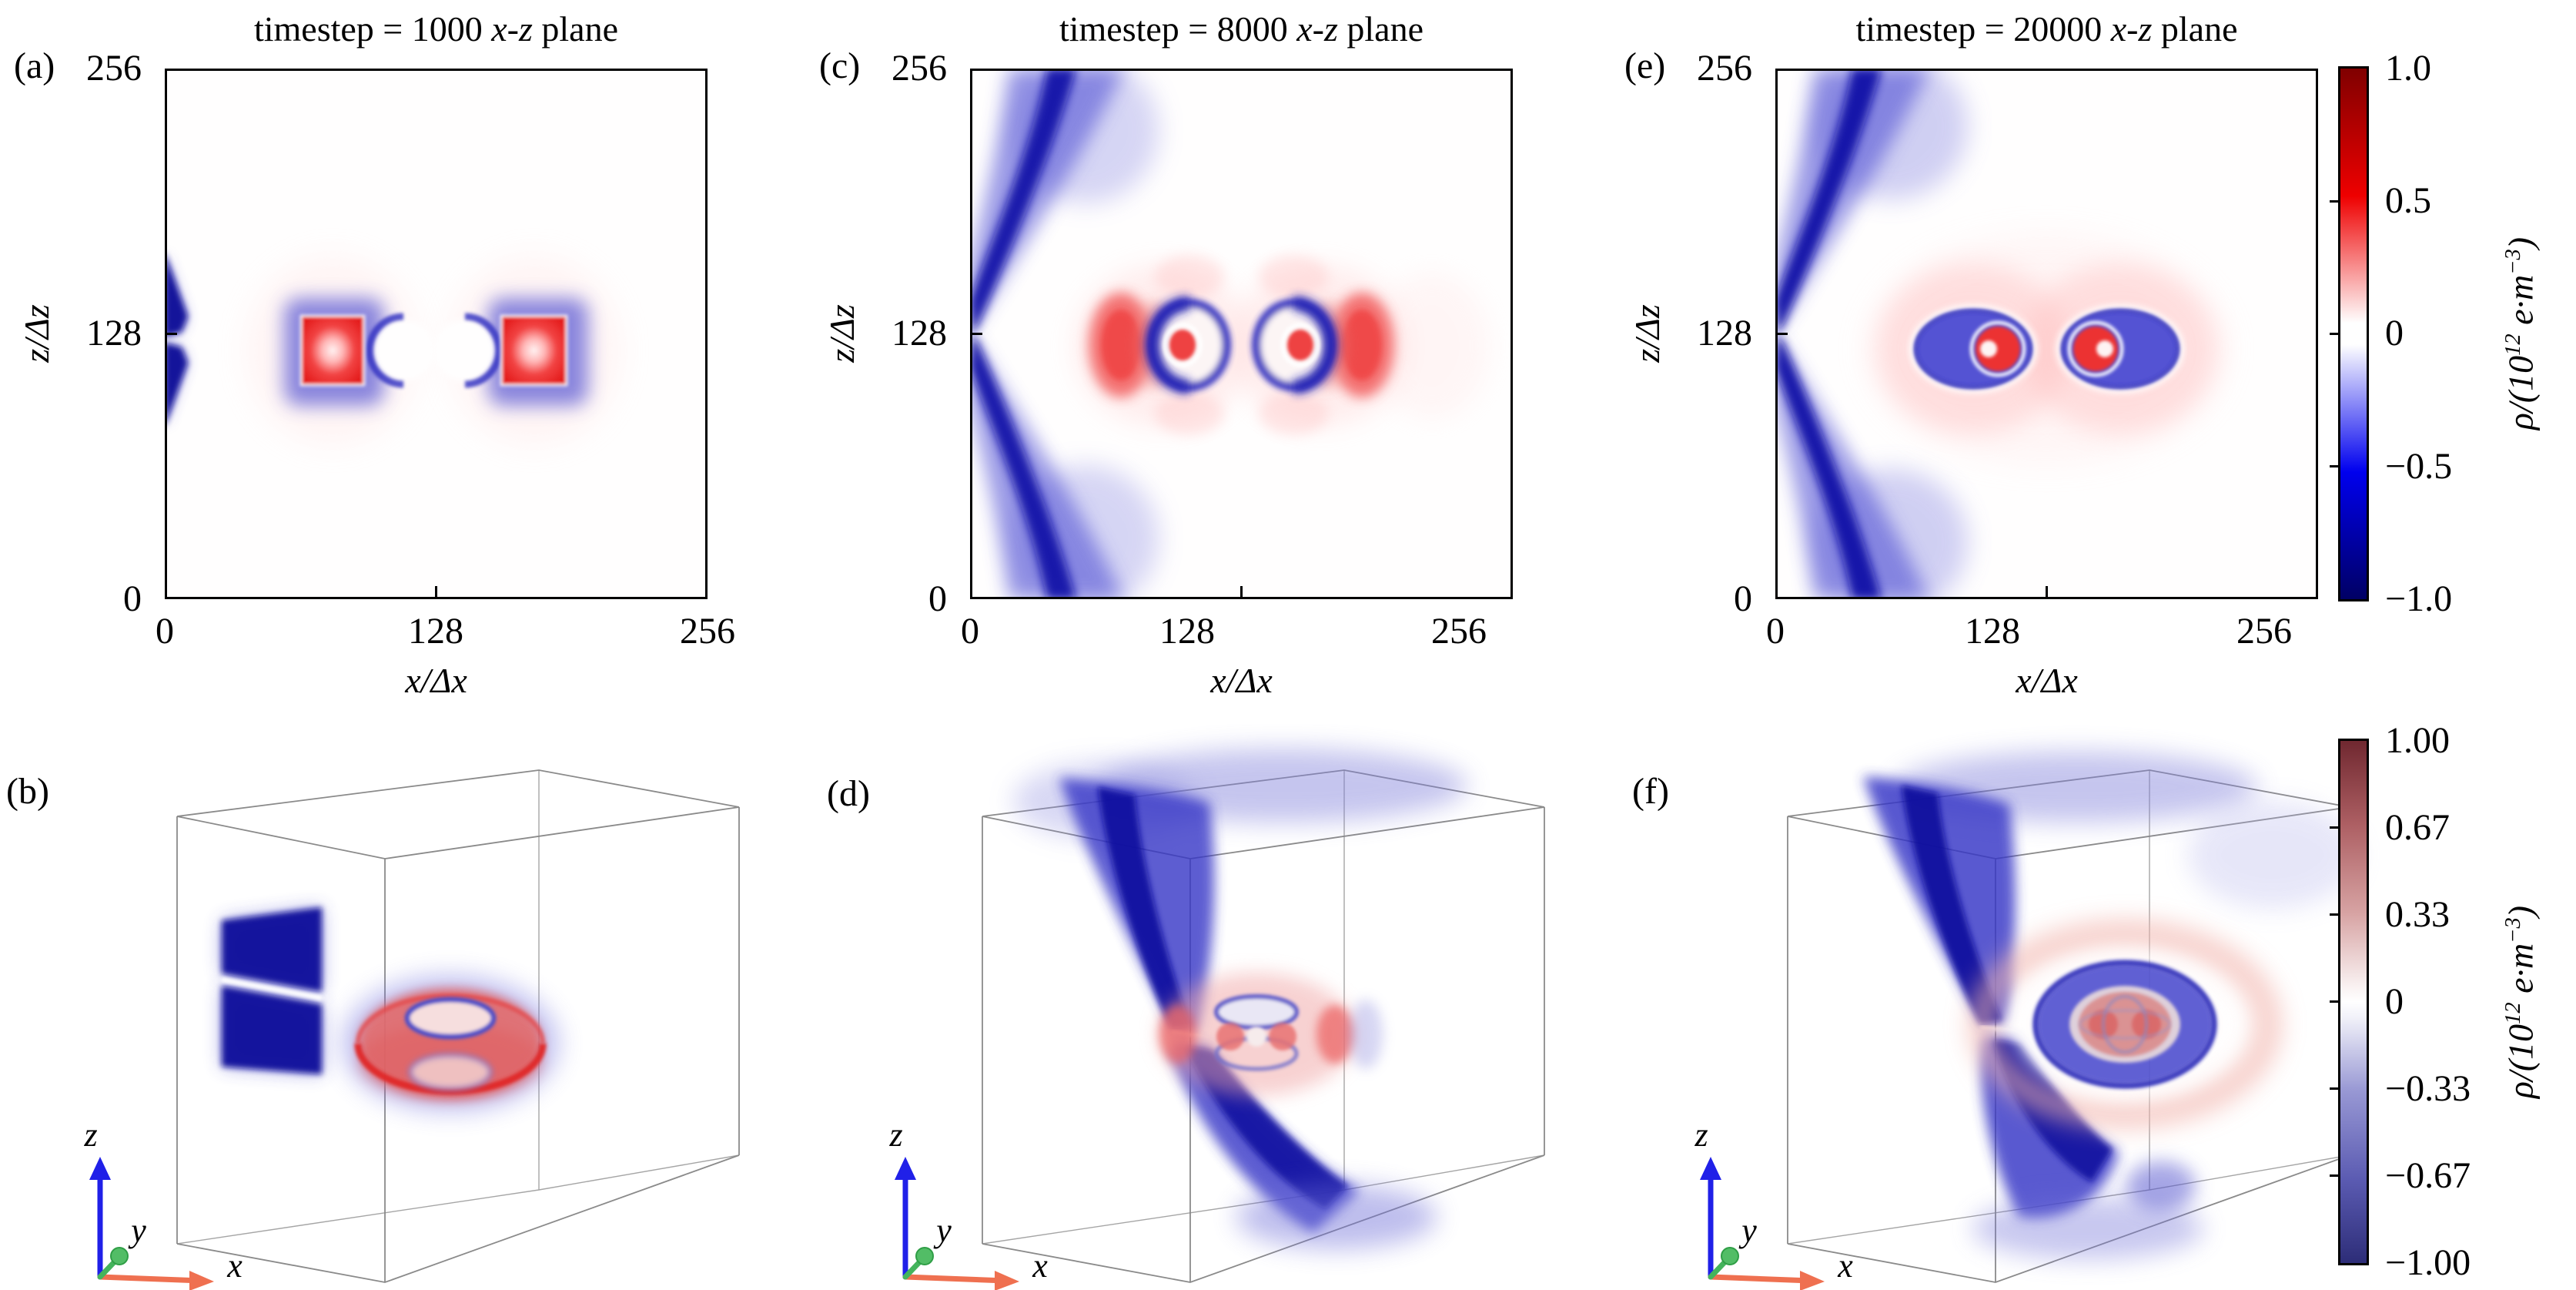 This screenshot has width=2576, height=1290. What do you see at coordinates (2353, 333) in the screenshot?
I see `colorbar-top` at bounding box center [2353, 333].